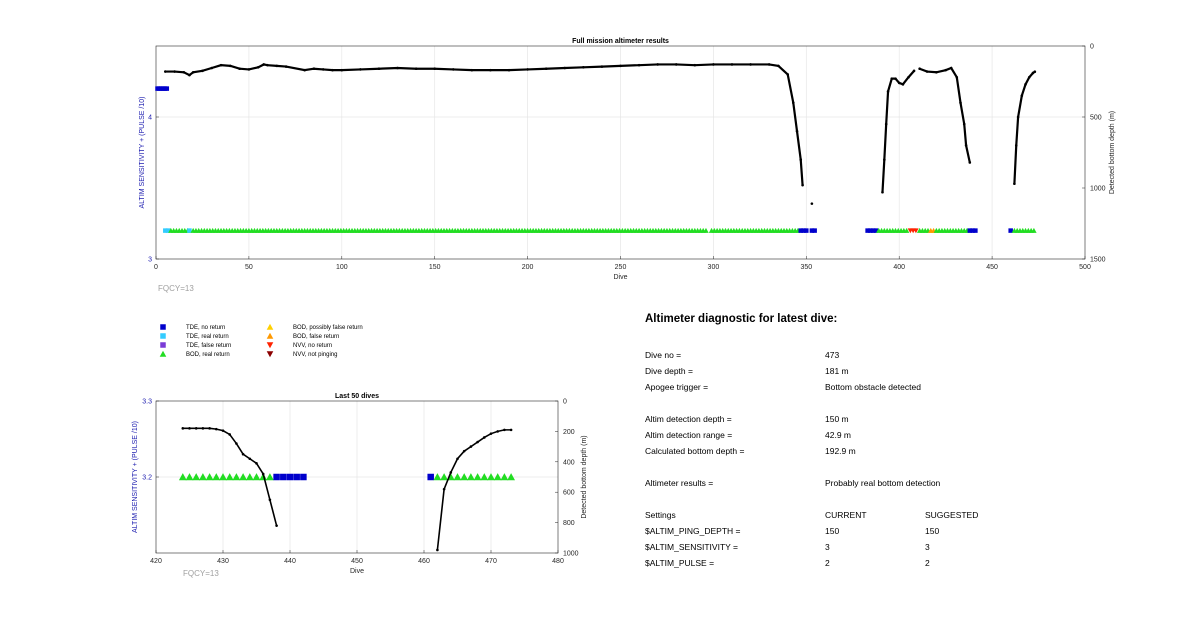 This screenshot has width=1200, height=622. What do you see at coordinates (156, 267) in the screenshot?
I see `top-x-tick-label: 0` at bounding box center [156, 267].